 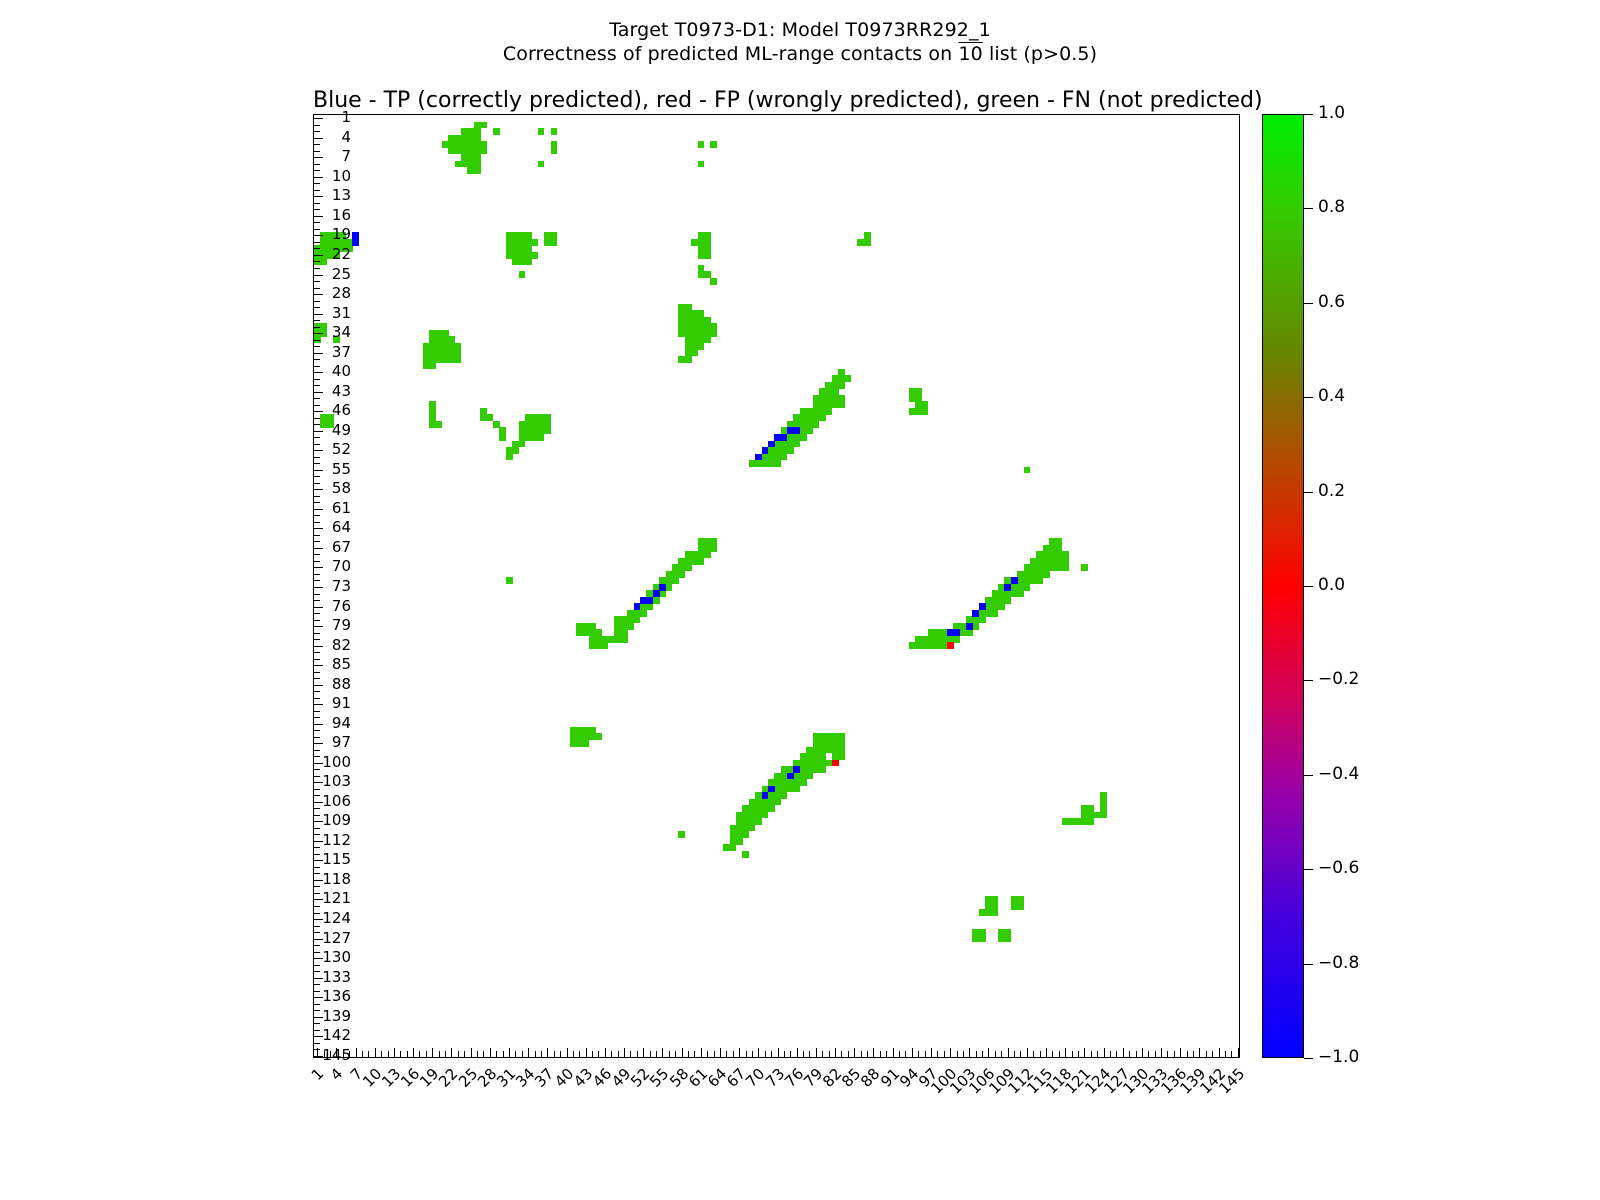 I want to click on title-overline-value: 10, so click(x=970, y=54).